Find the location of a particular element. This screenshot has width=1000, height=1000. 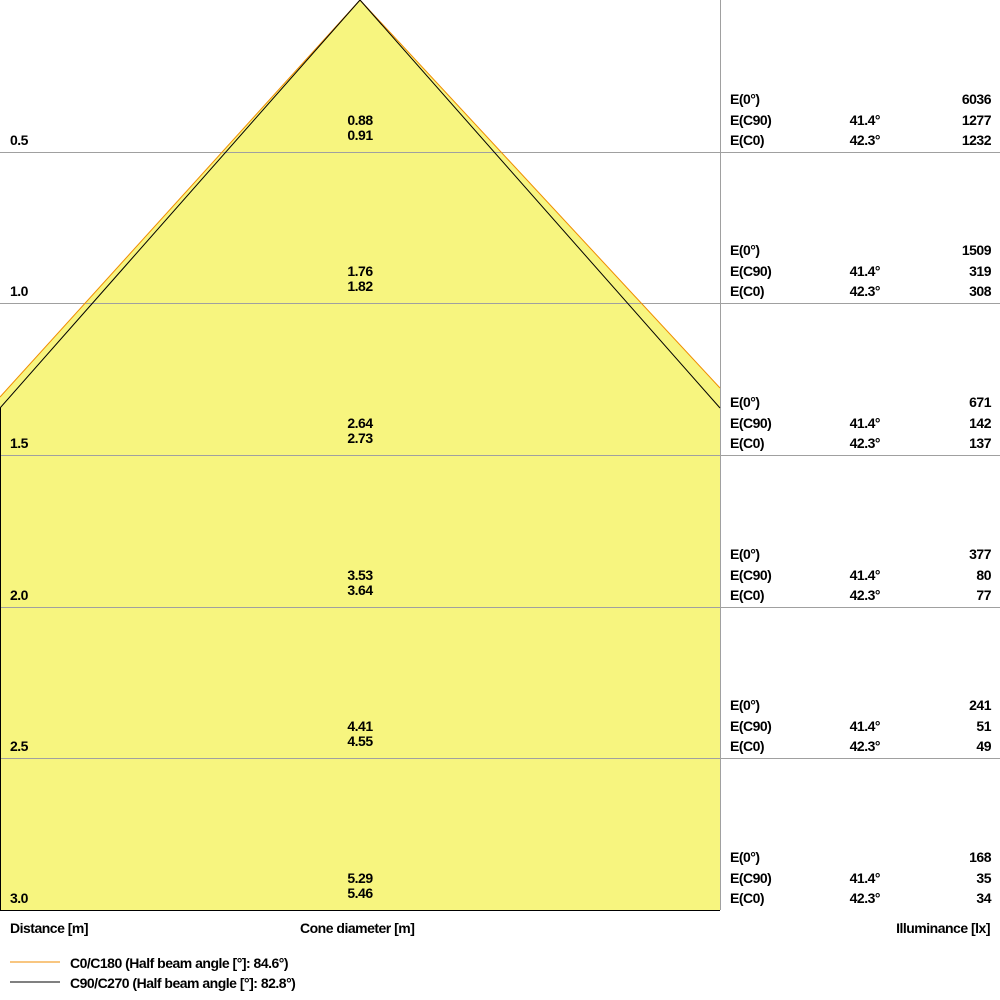

distance-value: 1.0 is located at coordinates (19, 291).